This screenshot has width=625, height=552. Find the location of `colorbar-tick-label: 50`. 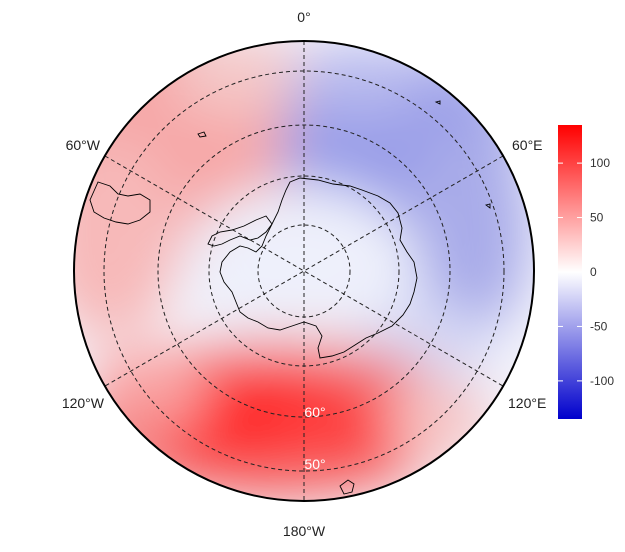

colorbar-tick-label: 50 is located at coordinates (597, 218).